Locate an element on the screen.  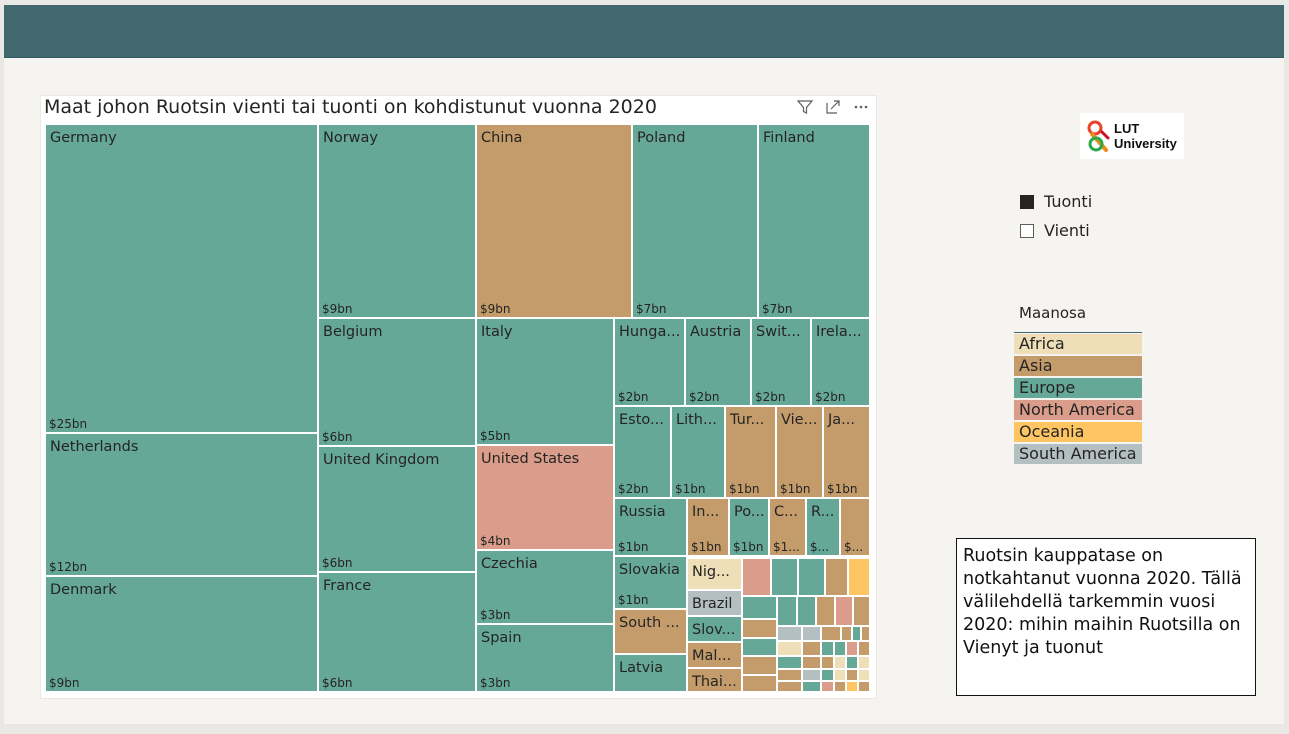
treemap-cell-netherlands: Netherlands $12bn is located at coordinates (181, 504).